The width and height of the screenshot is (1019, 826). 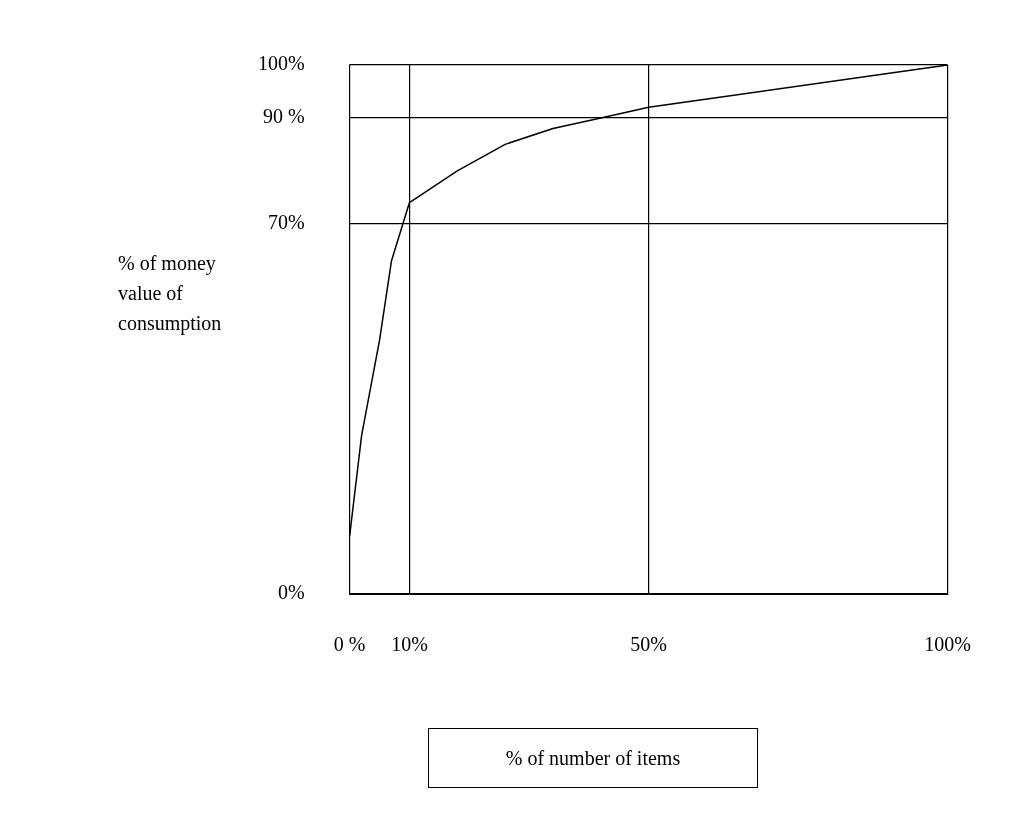 What do you see at coordinates (286, 221) in the screenshot?
I see `y-tick-label: 70%` at bounding box center [286, 221].